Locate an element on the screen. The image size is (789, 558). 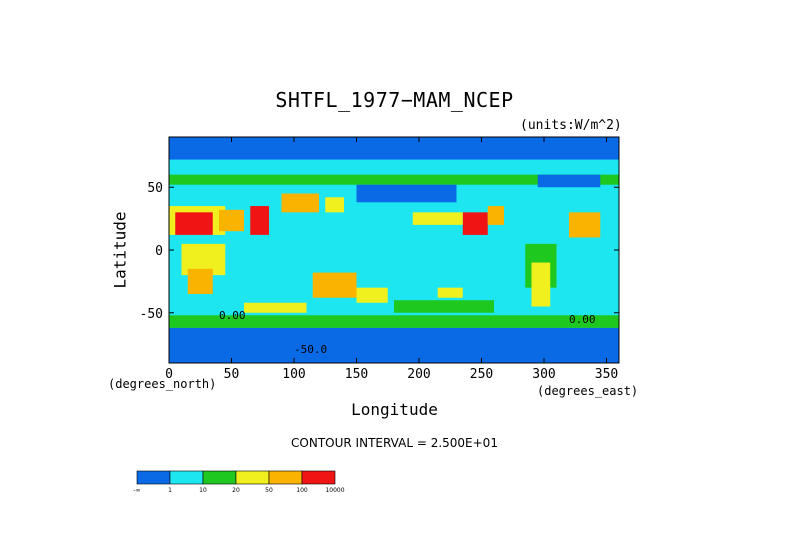
y-tick-label: 0 is located at coordinates (159, 251).